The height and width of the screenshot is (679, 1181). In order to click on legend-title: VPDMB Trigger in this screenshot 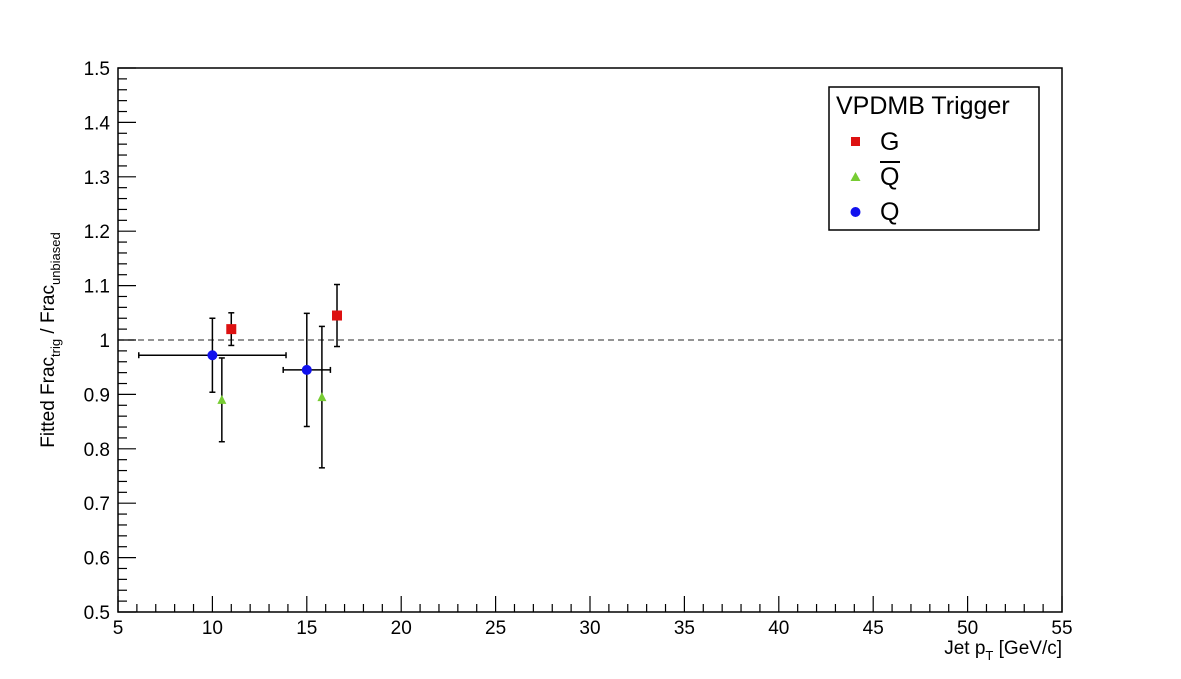, I will do `click(923, 106)`.